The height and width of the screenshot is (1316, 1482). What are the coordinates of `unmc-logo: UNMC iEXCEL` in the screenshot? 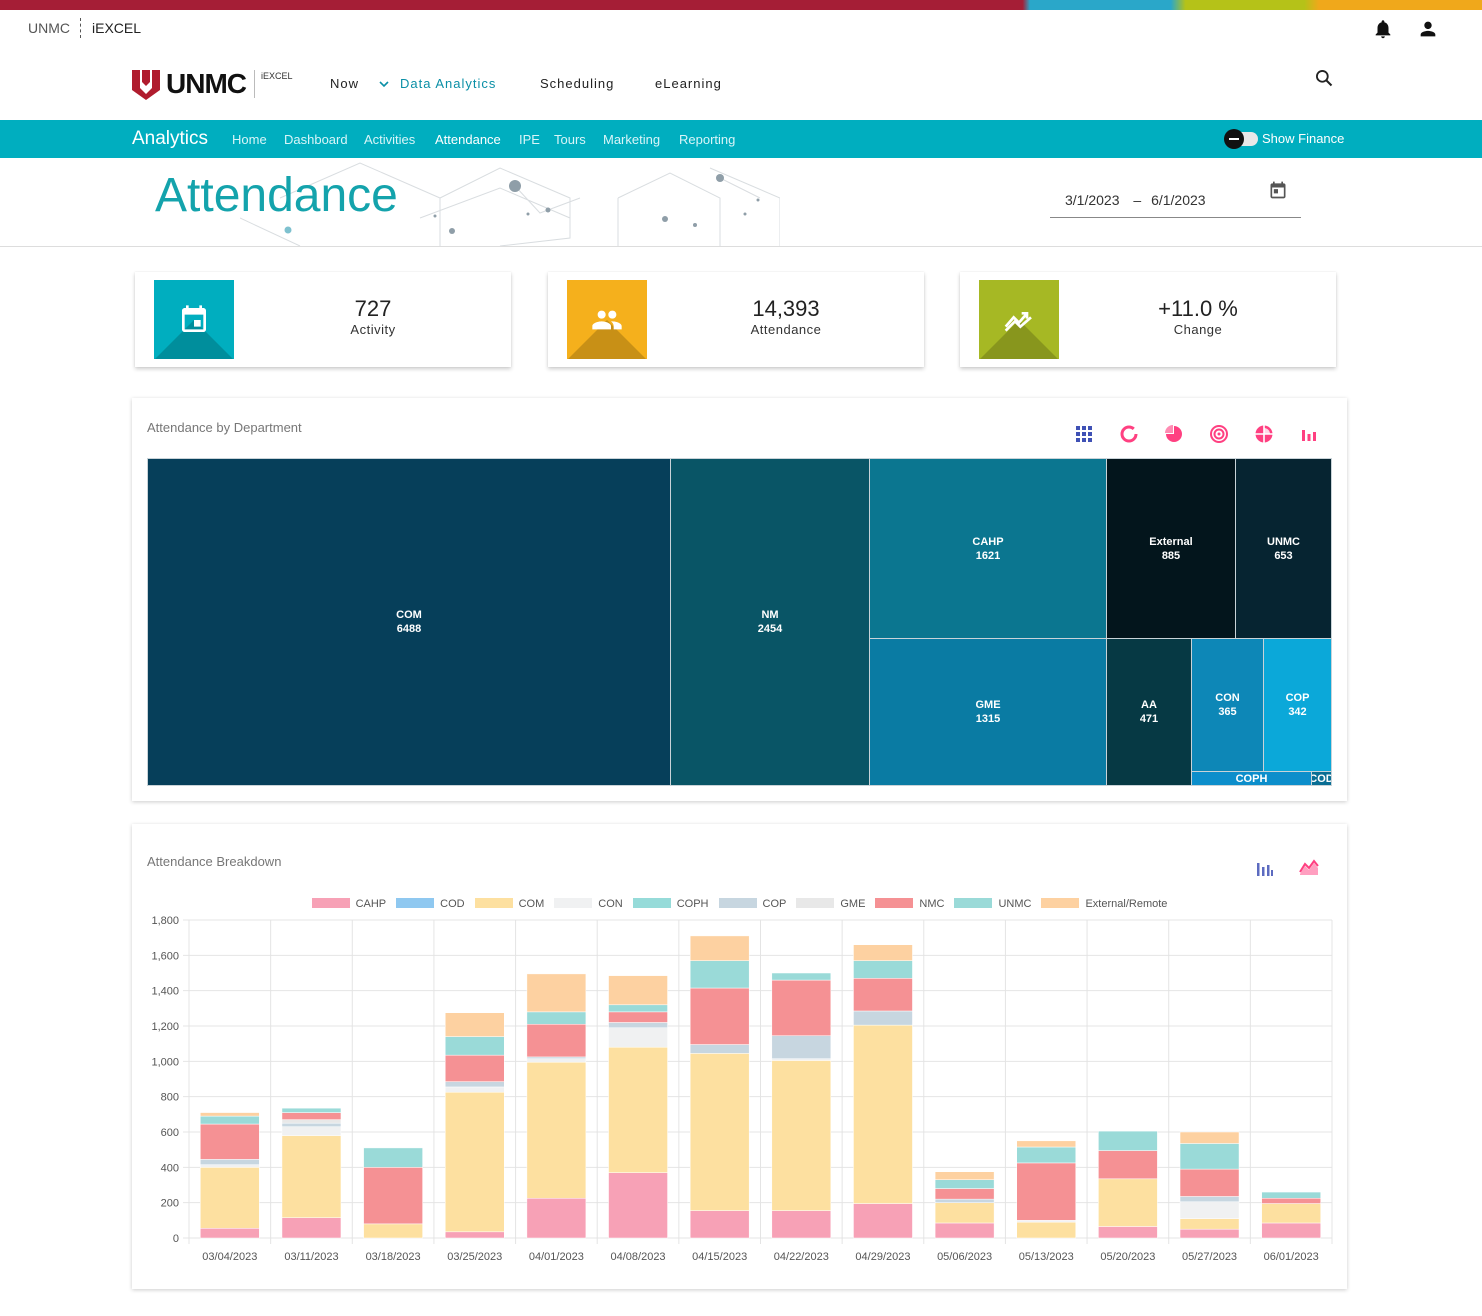 It's located at (211, 84).